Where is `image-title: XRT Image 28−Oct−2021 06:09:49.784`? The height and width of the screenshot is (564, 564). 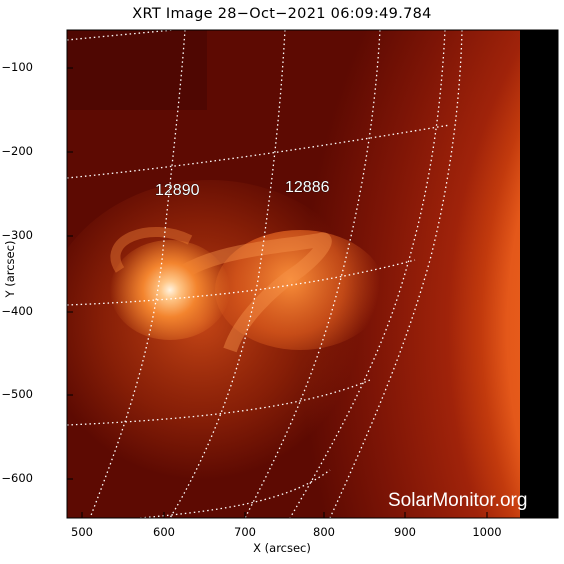
image-title: XRT Image 28−Oct−2021 06:09:49.784 is located at coordinates (282, 14).